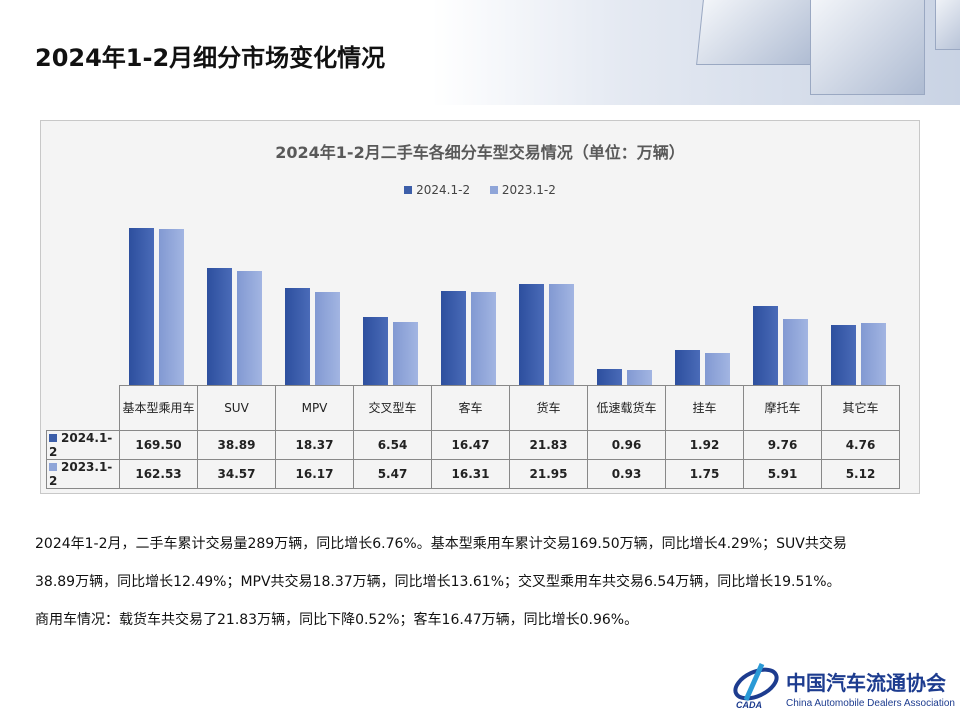  Describe the element at coordinates (392, 445) in the screenshot. I see `table-cell: 6.54` at that location.